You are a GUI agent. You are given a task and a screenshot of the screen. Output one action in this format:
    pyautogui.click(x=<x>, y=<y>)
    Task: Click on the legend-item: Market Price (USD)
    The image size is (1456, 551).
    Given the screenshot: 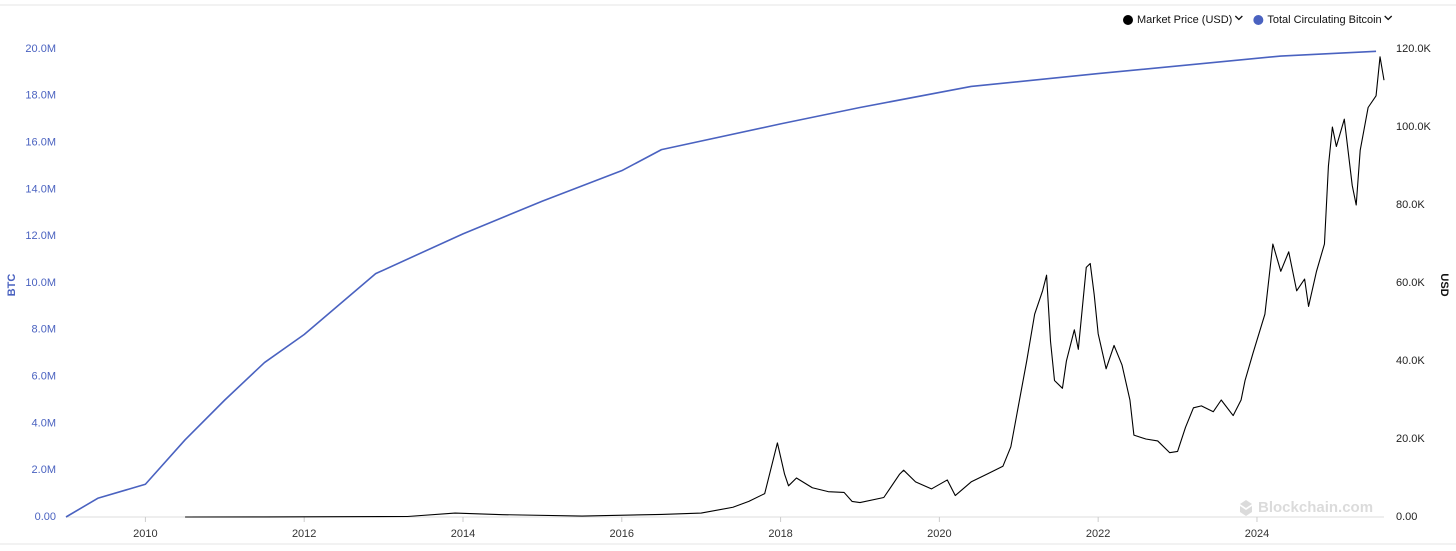 What is the action you would take?
    pyautogui.click(x=1183, y=20)
    